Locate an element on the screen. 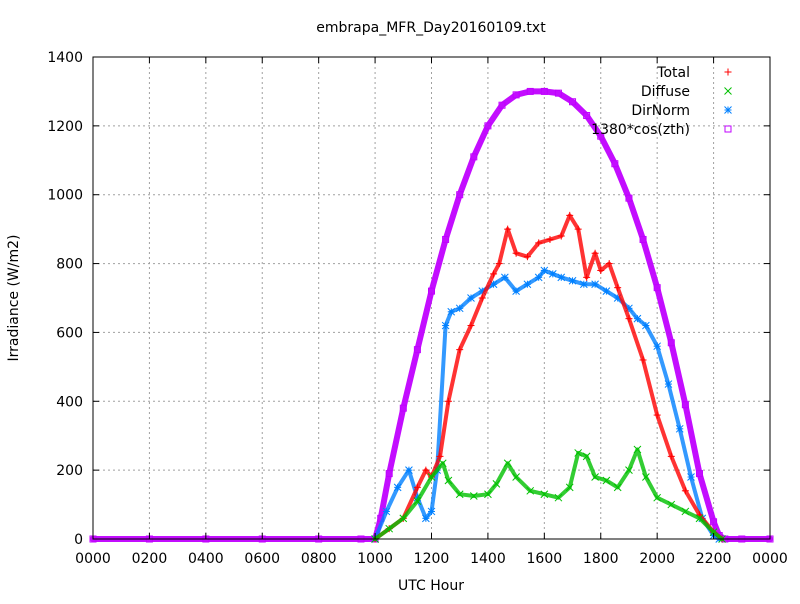 The image size is (800, 604). x-tick-label: 0400 is located at coordinates (206, 559).